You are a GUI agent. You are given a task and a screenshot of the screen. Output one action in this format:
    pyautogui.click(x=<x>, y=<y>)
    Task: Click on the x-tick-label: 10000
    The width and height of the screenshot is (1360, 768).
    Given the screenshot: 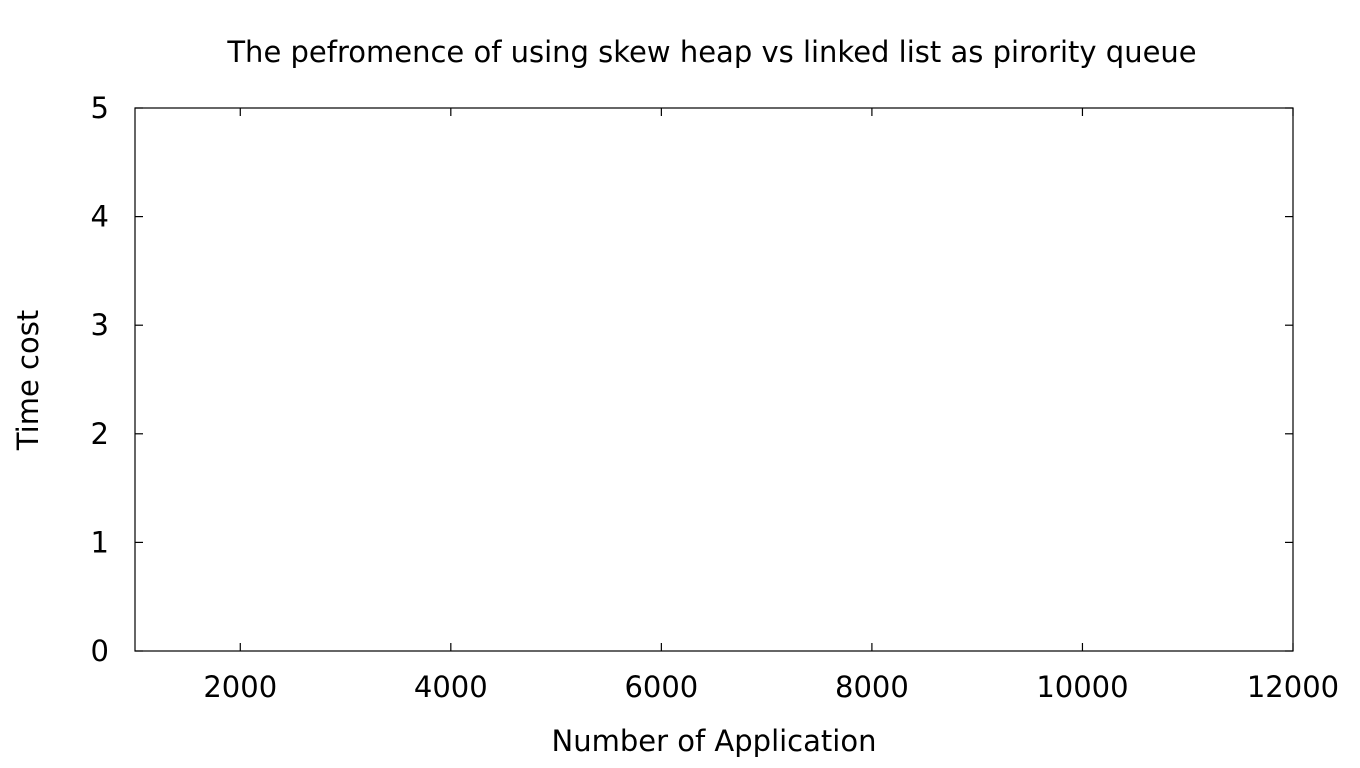 What is the action you would take?
    pyautogui.click(x=1082, y=687)
    